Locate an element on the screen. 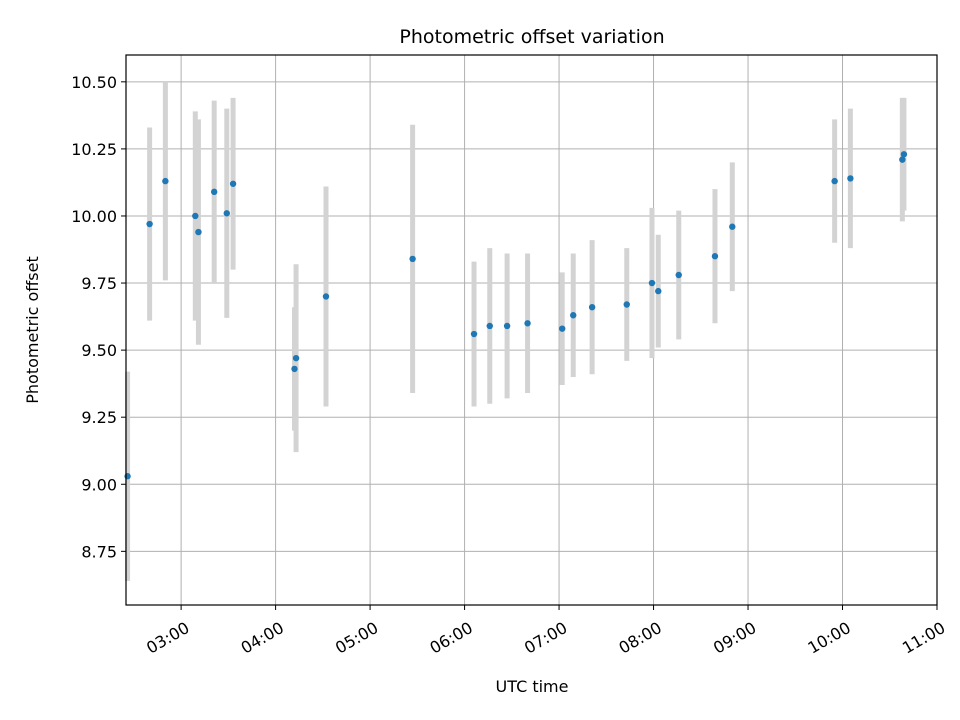  y-tick-label: 9.25 is located at coordinates (99, 417).